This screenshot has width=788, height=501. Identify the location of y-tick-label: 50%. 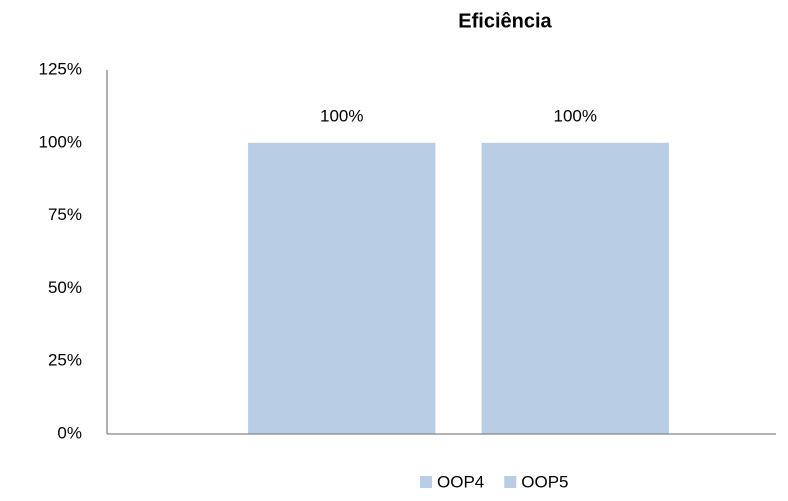
(65, 287).